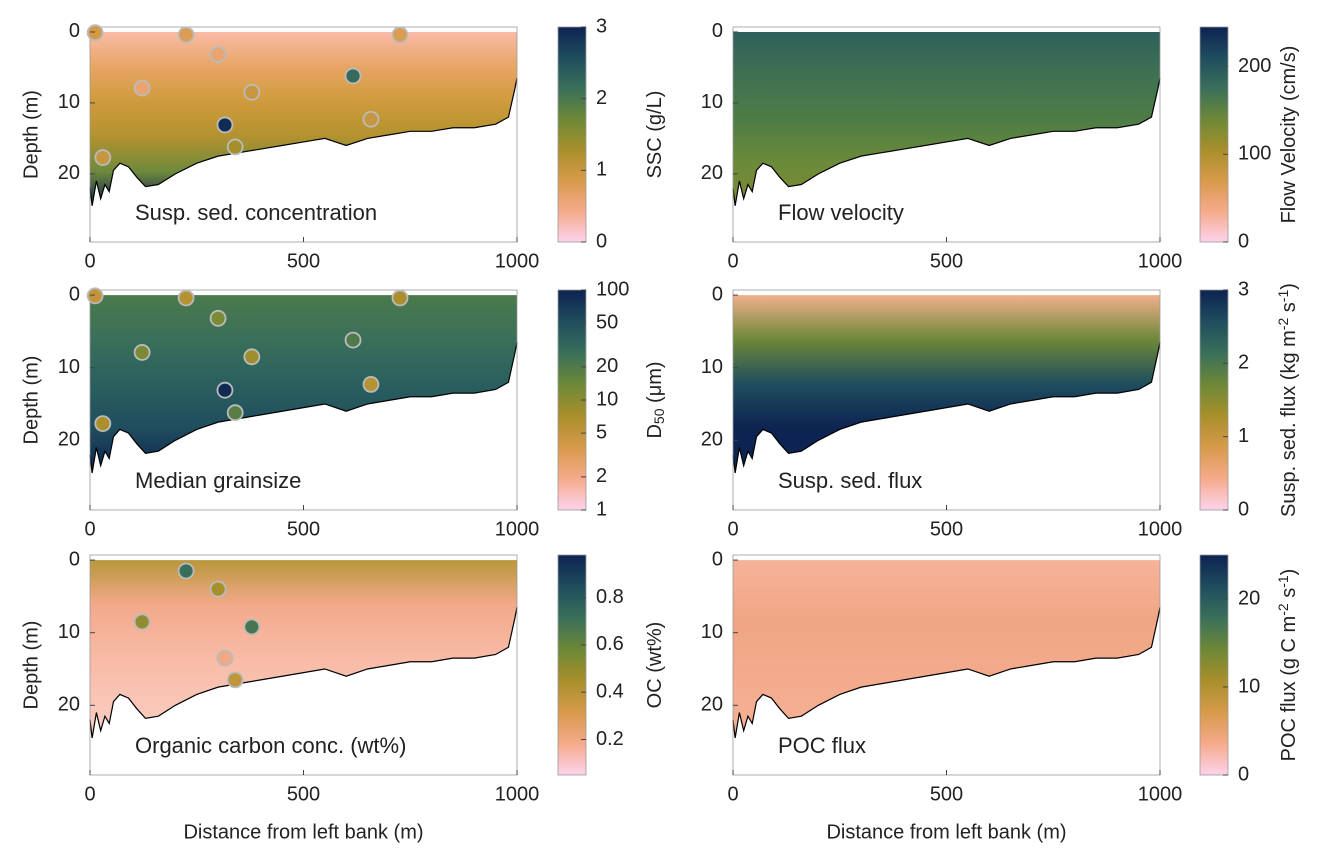  I want to click on colorbar-tick-label: 5, so click(601, 432).